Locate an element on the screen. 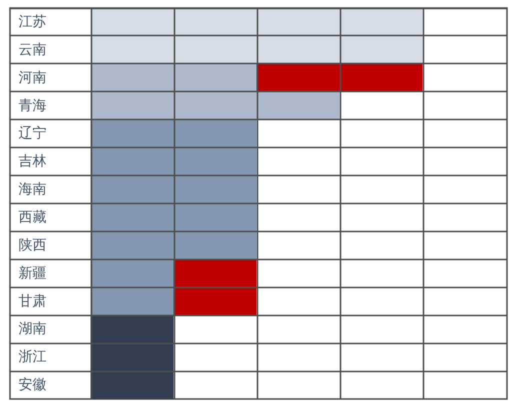  y-tick-label: 辽宁 is located at coordinates (32, 134).